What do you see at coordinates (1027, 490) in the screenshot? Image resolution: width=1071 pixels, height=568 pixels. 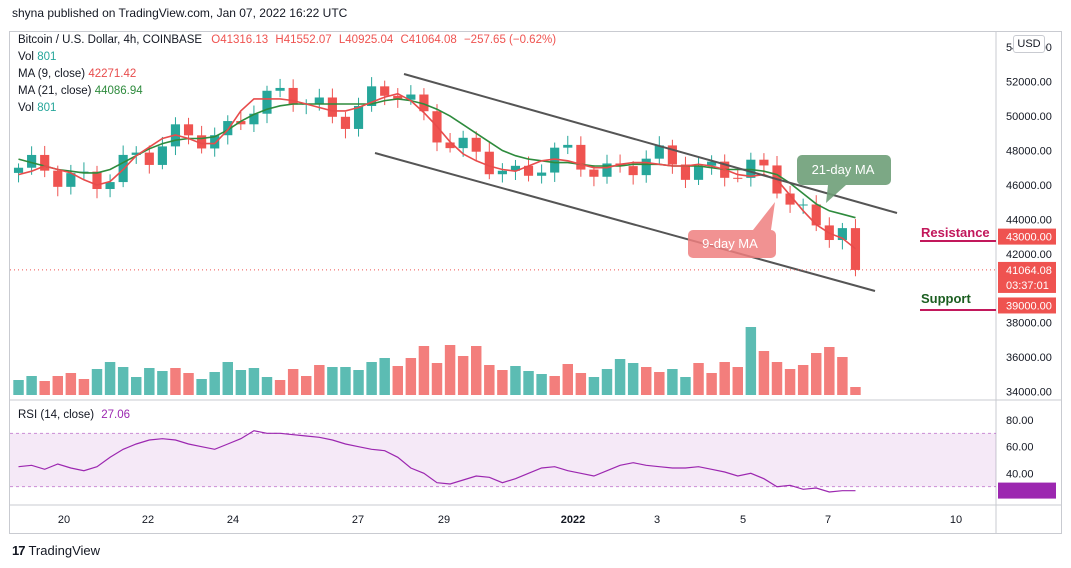 I see `rsi-value-box` at bounding box center [1027, 490].